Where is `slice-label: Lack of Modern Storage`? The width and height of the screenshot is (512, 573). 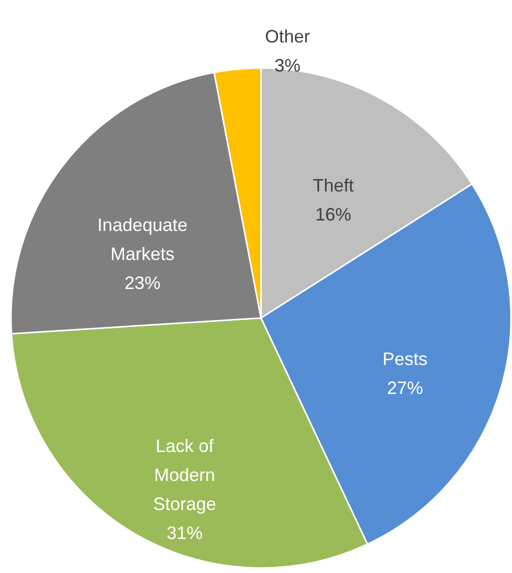 slice-label: Lack of Modern Storage is located at coordinates (184, 475).